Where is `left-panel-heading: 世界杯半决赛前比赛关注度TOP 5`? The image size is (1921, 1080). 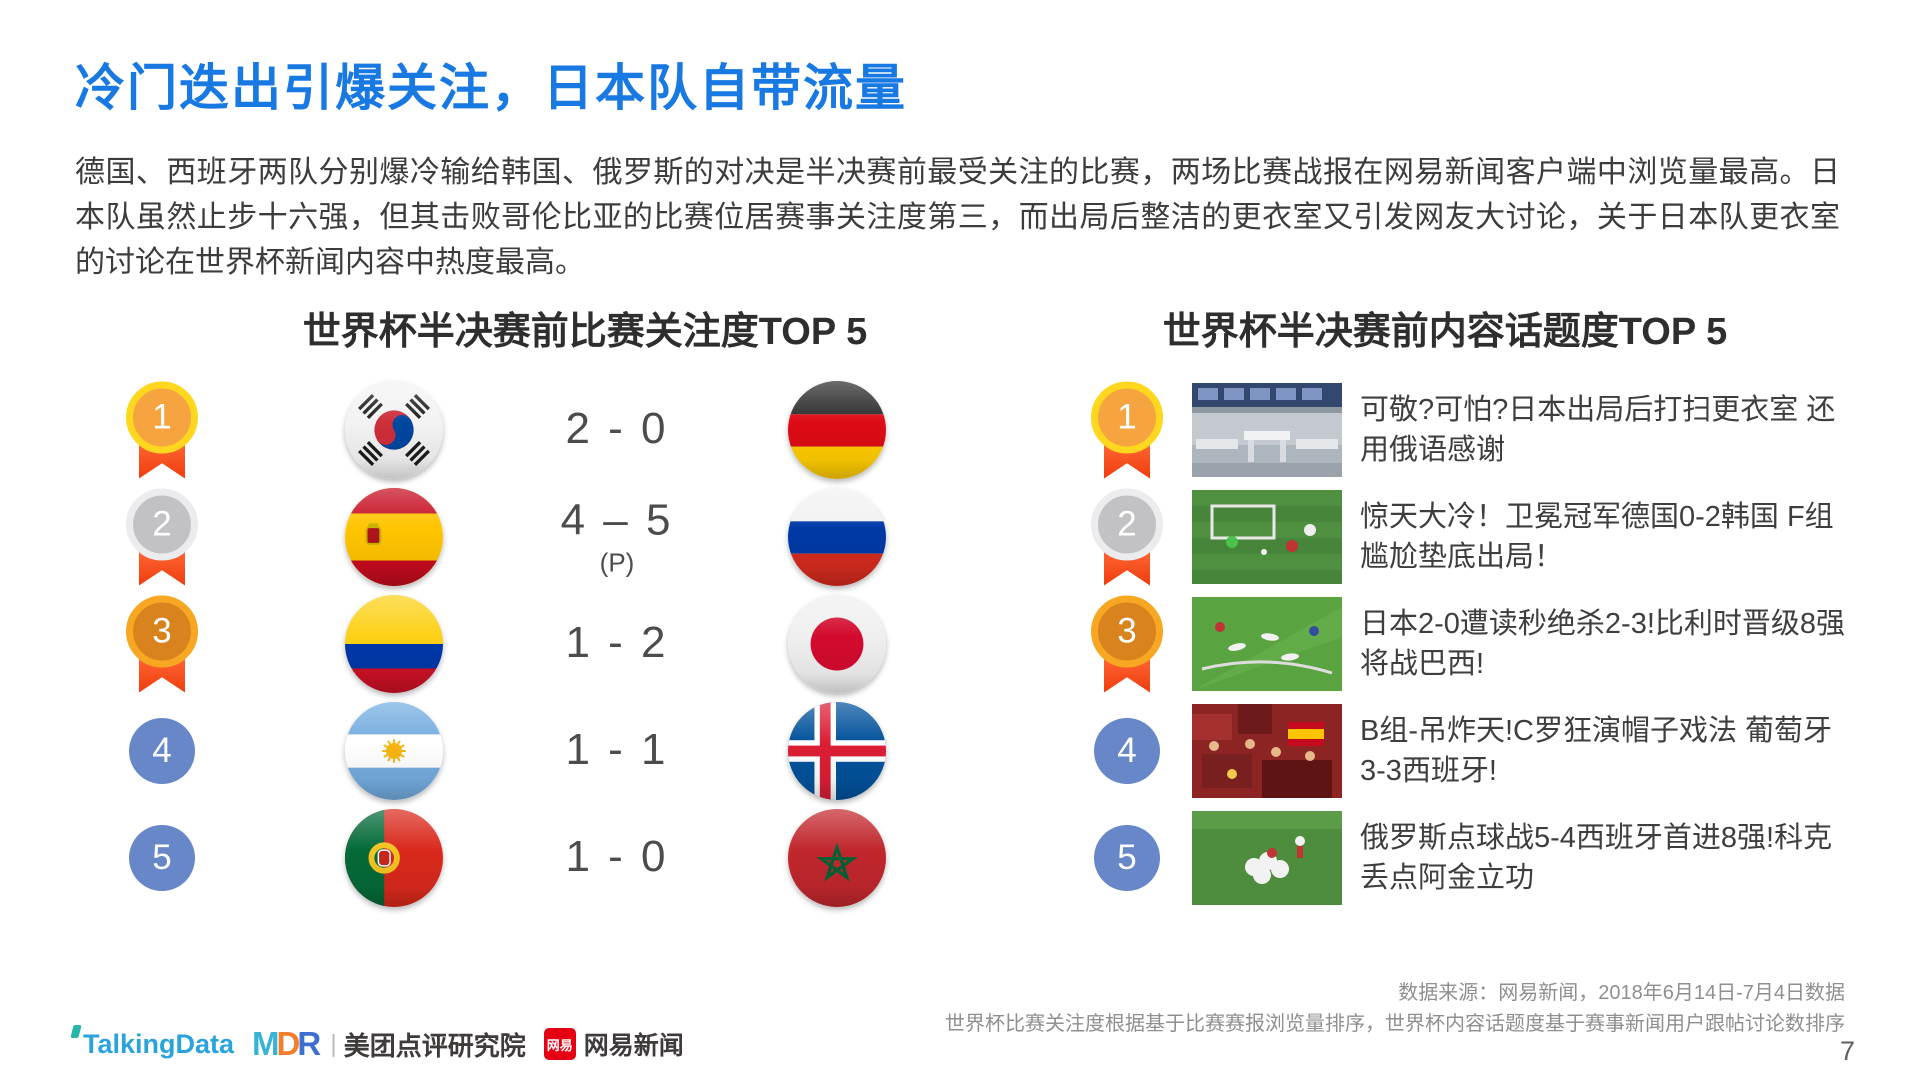
left-panel-heading: 世界杯半决赛前比赛关注度TOP 5 is located at coordinates (585, 332).